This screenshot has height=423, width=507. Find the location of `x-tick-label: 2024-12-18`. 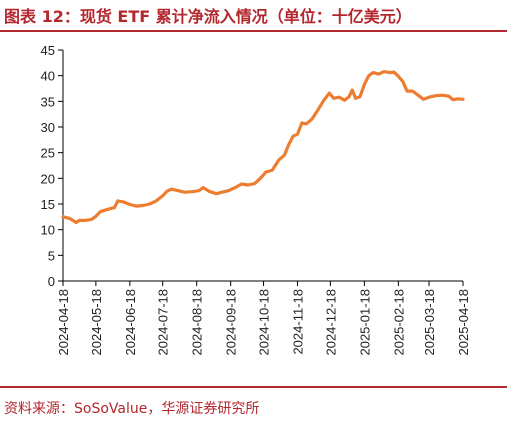

x-tick-label: 2024-12-18 is located at coordinates (330, 322).